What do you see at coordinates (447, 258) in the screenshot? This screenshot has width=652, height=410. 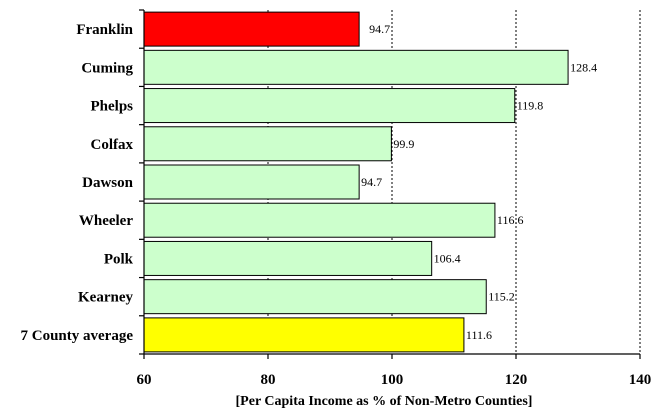 I see `value-label-polk: 106.4` at bounding box center [447, 258].